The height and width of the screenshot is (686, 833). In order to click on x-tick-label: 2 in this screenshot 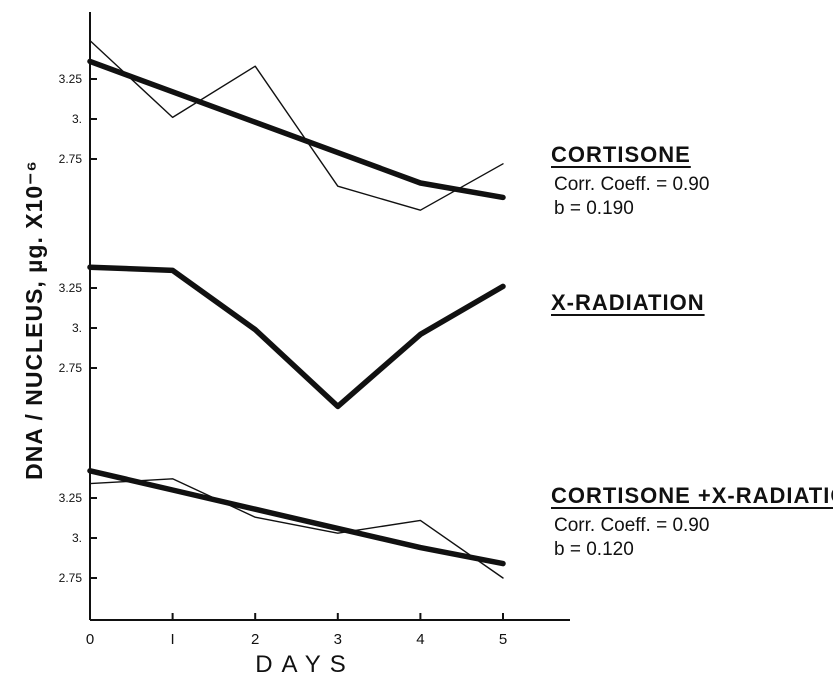, I will do `click(255, 639)`.